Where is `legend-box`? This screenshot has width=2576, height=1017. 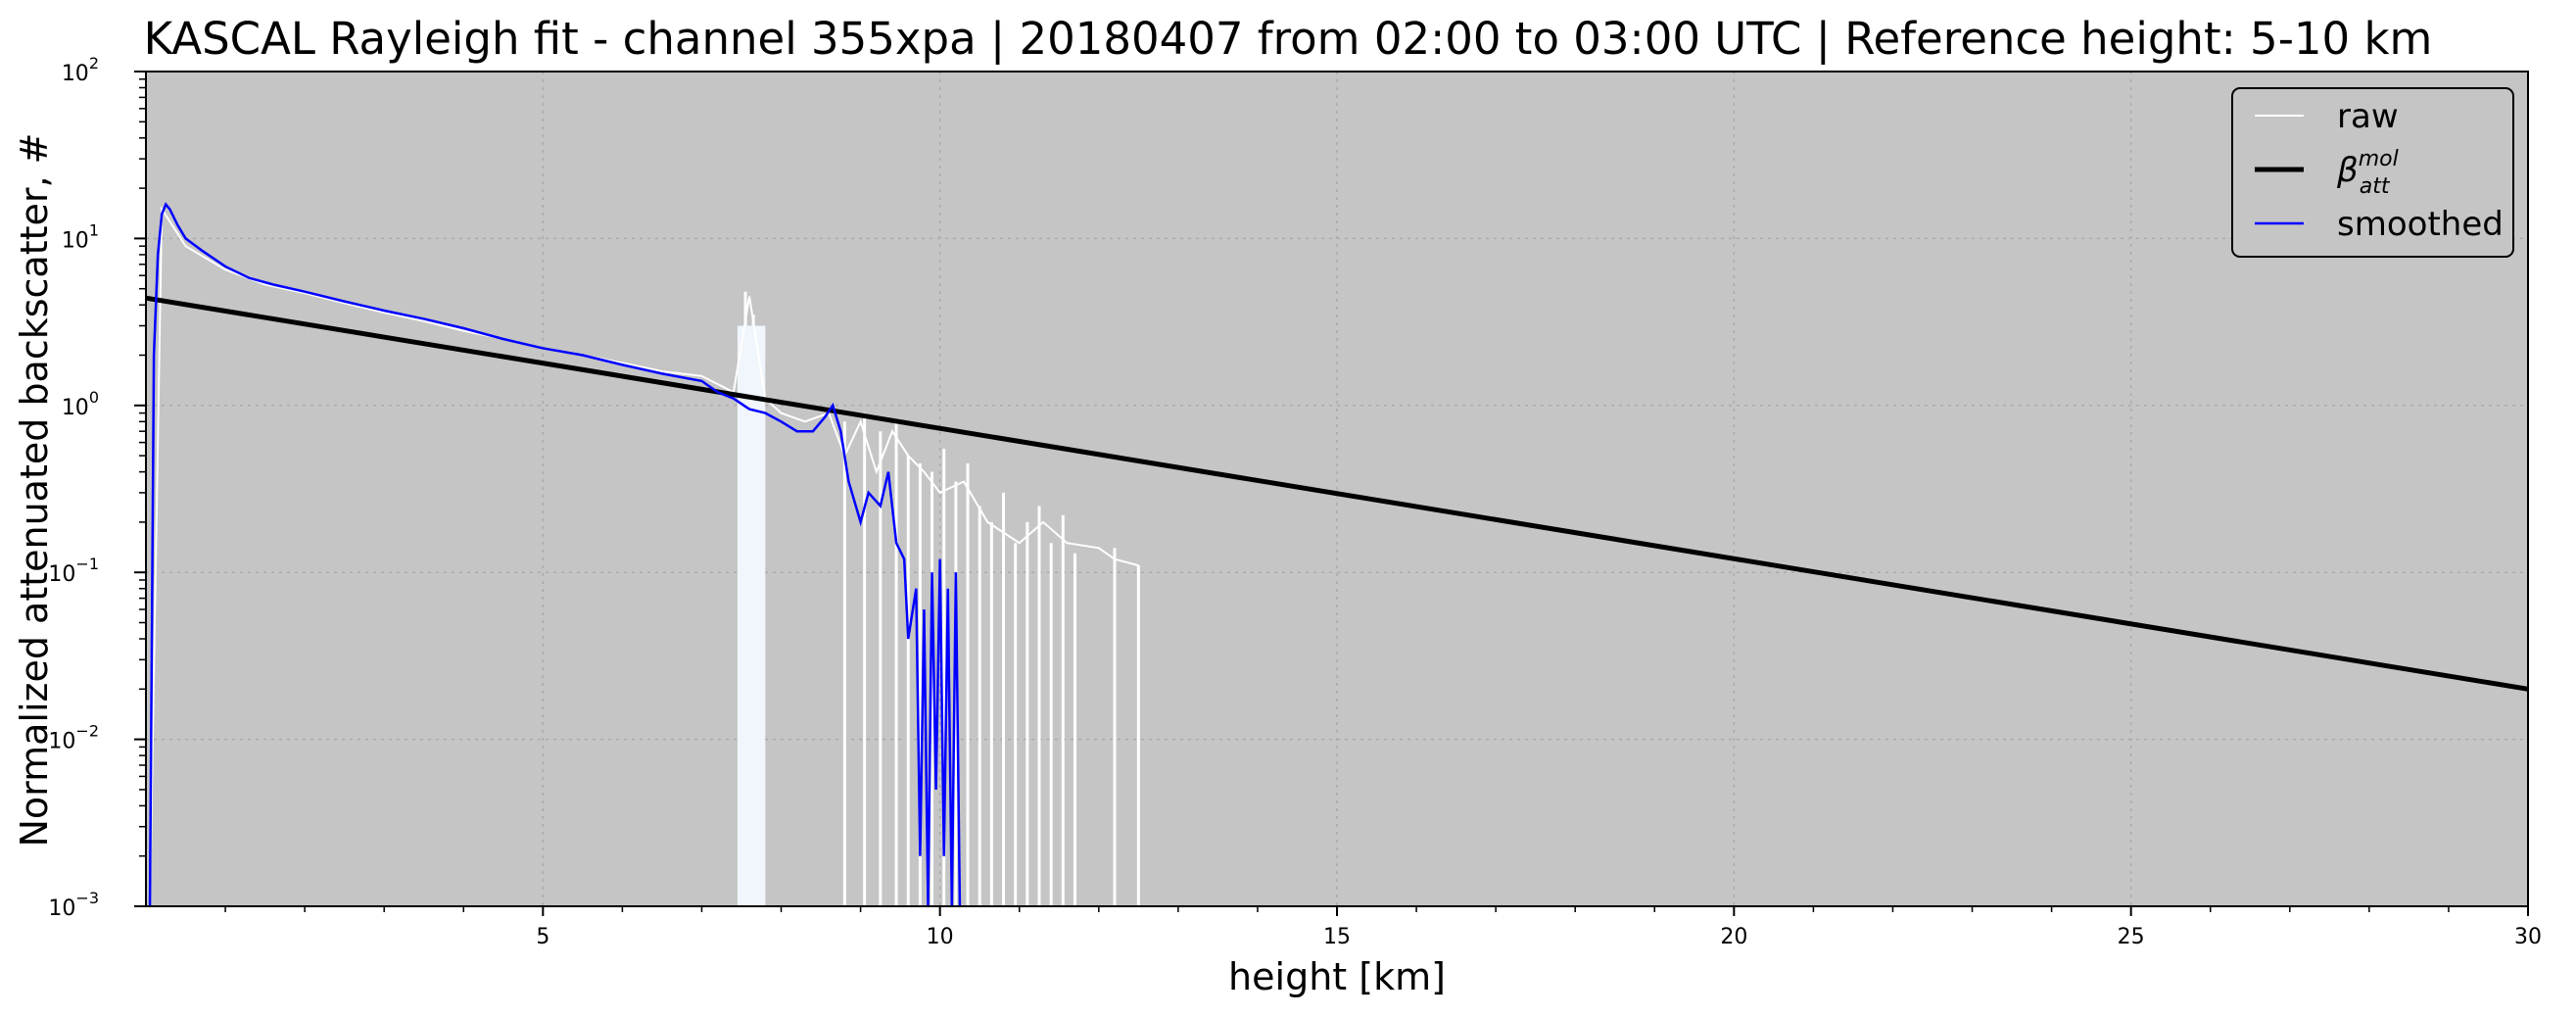 legend-box is located at coordinates (2372, 172).